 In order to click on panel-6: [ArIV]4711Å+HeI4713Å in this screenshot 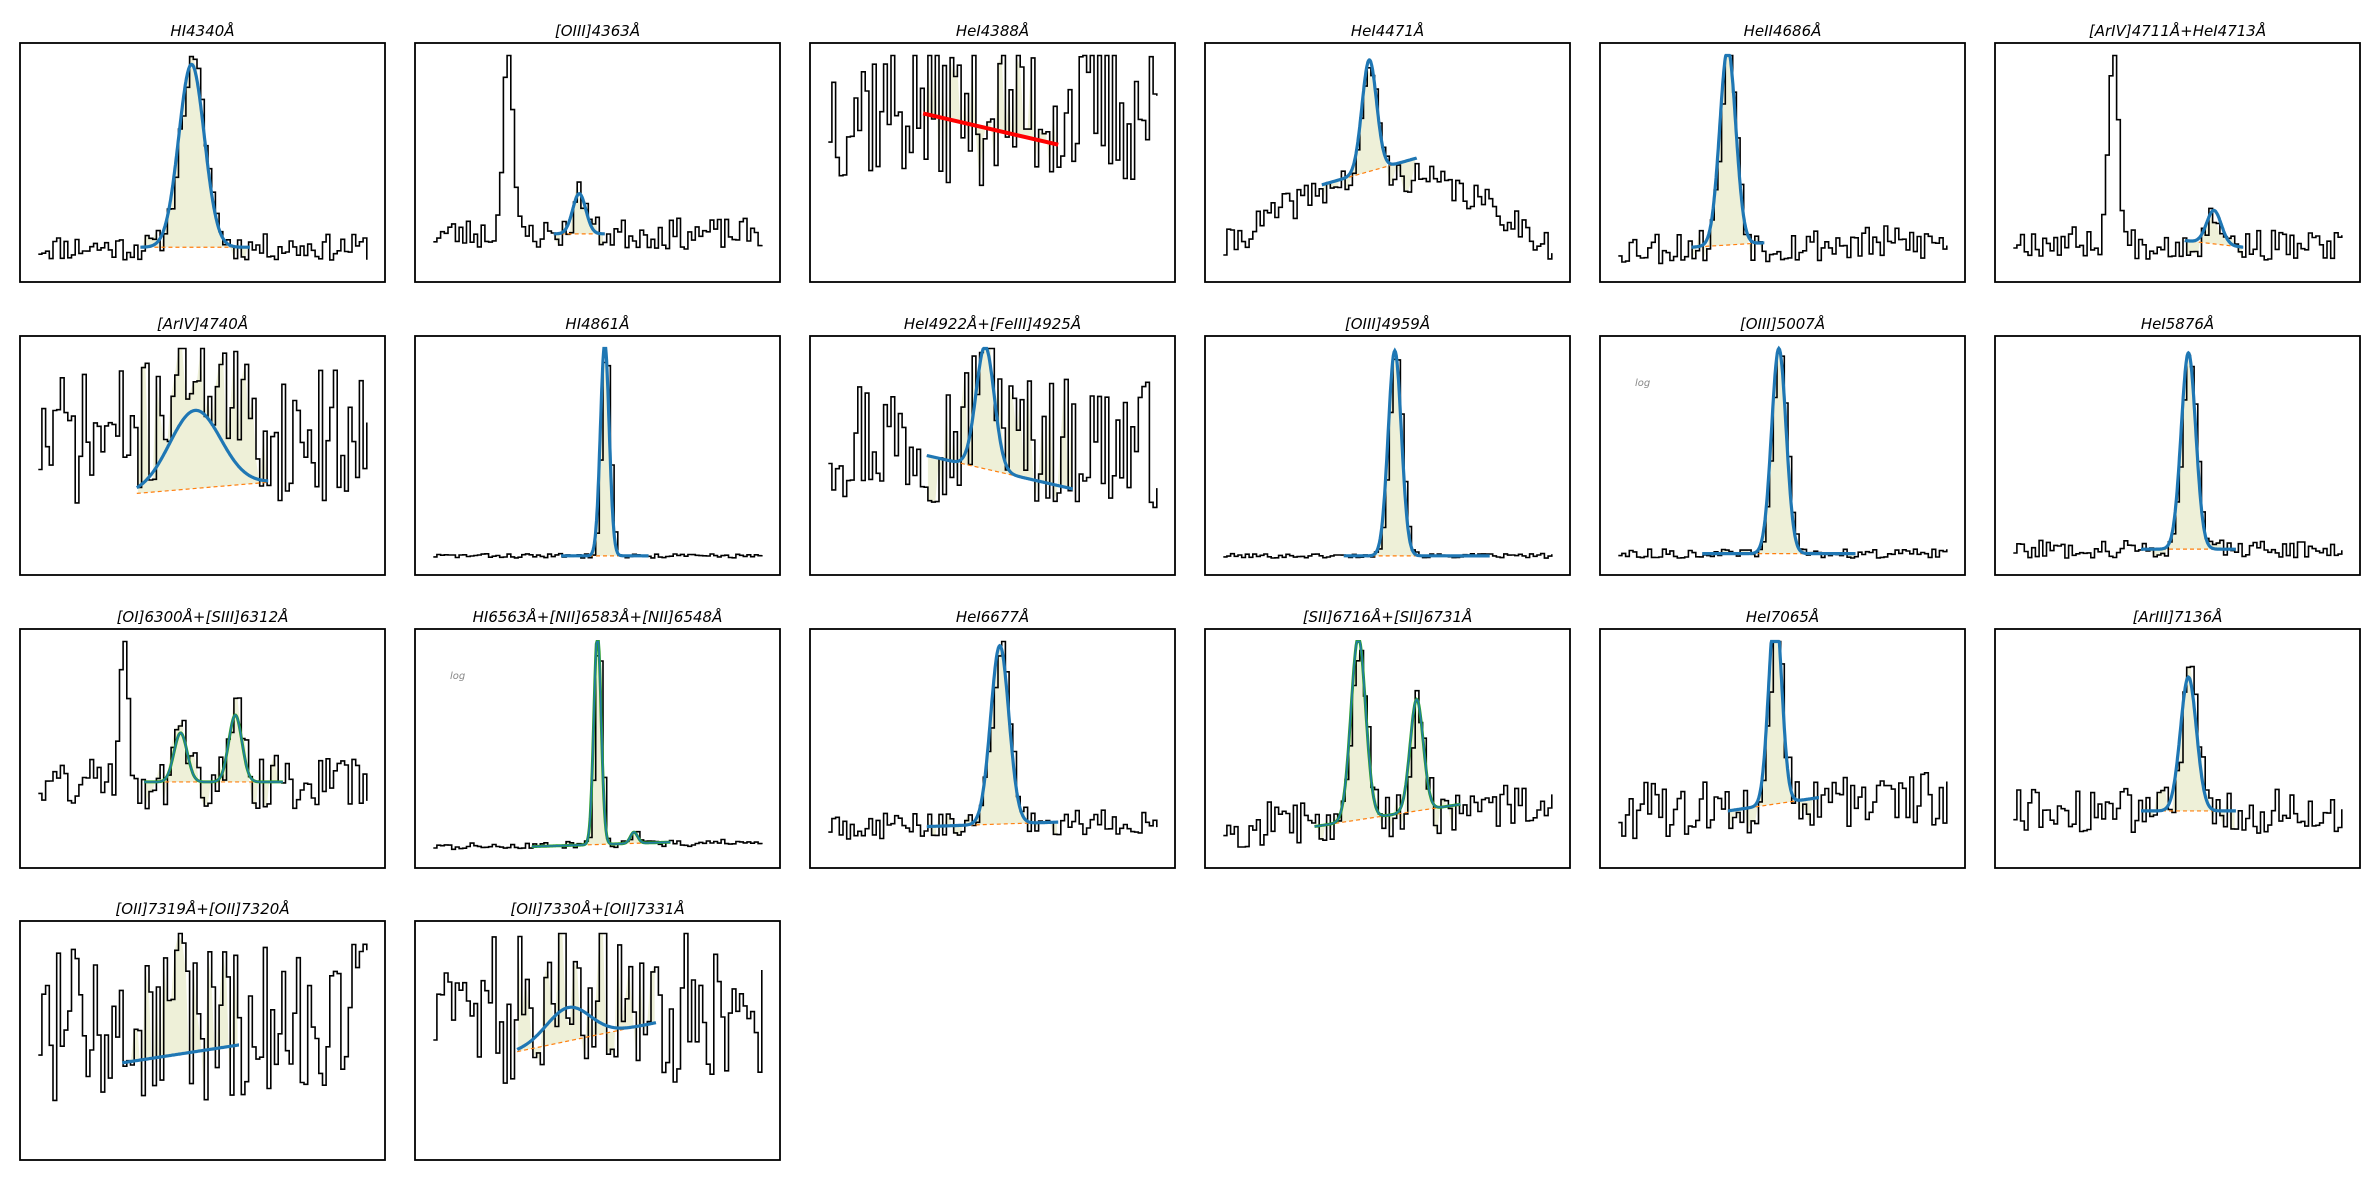, I will do `click(2177, 152)`.